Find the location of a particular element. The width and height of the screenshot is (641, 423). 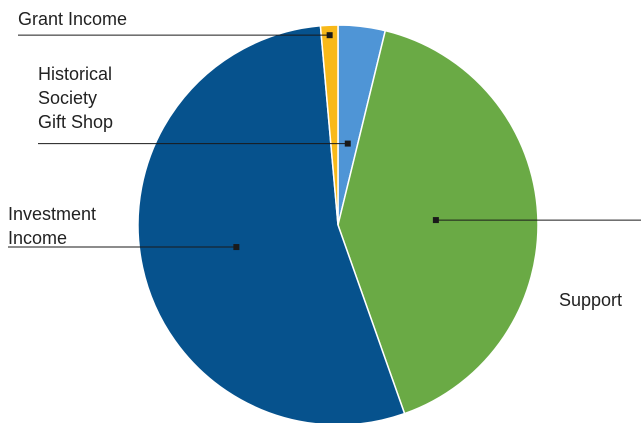

leader-marker-investment-income is located at coordinates (236, 247).